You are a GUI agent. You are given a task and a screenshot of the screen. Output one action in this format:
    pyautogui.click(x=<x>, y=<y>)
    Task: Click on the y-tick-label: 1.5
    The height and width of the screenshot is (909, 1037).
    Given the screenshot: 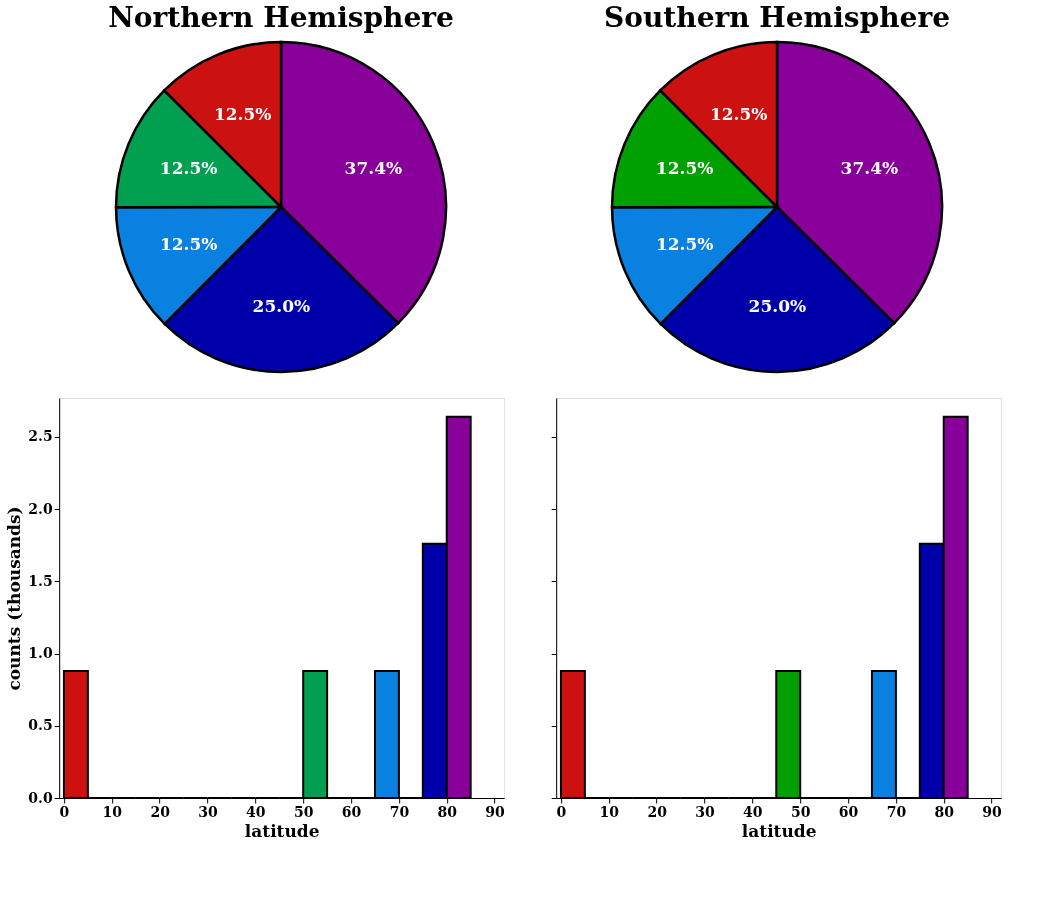 What is the action you would take?
    pyautogui.click(x=40, y=580)
    